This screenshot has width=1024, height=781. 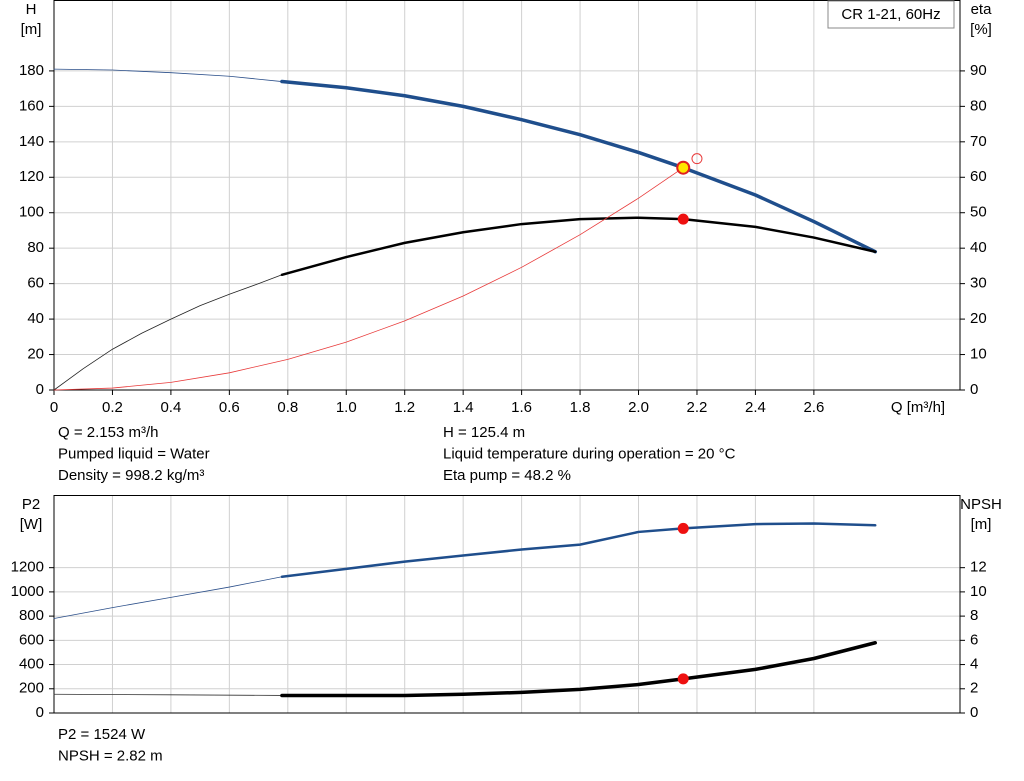 I want to click on x-tick-label: 2.0, so click(x=638, y=407).